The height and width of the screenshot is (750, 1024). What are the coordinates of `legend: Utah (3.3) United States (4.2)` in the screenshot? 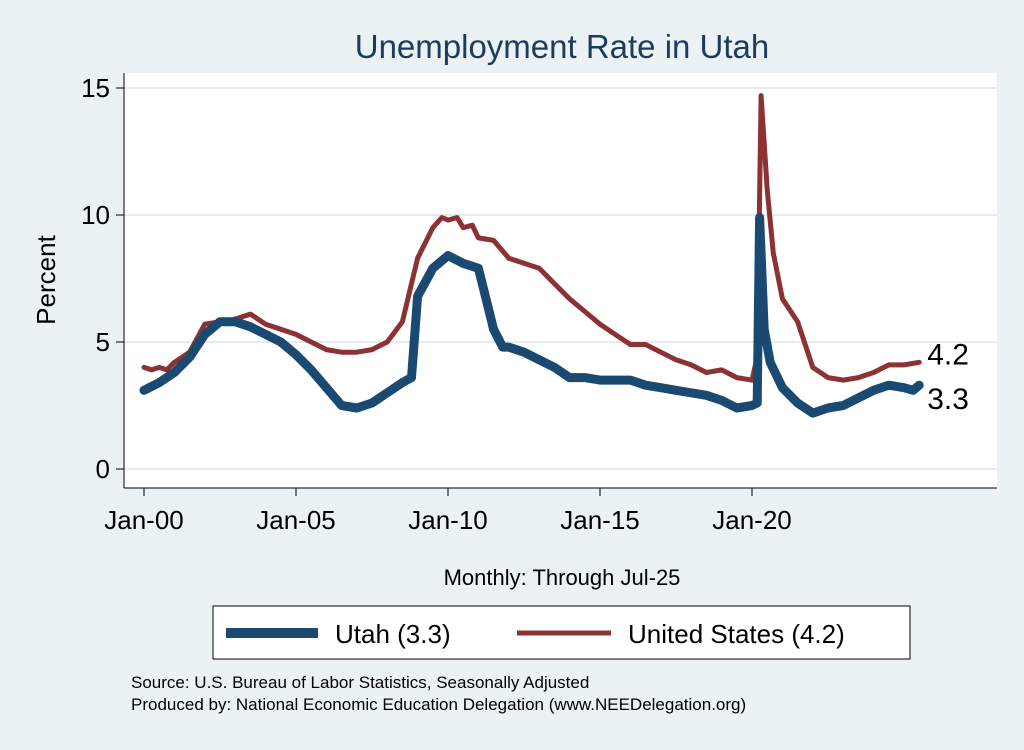 It's located at (561, 632).